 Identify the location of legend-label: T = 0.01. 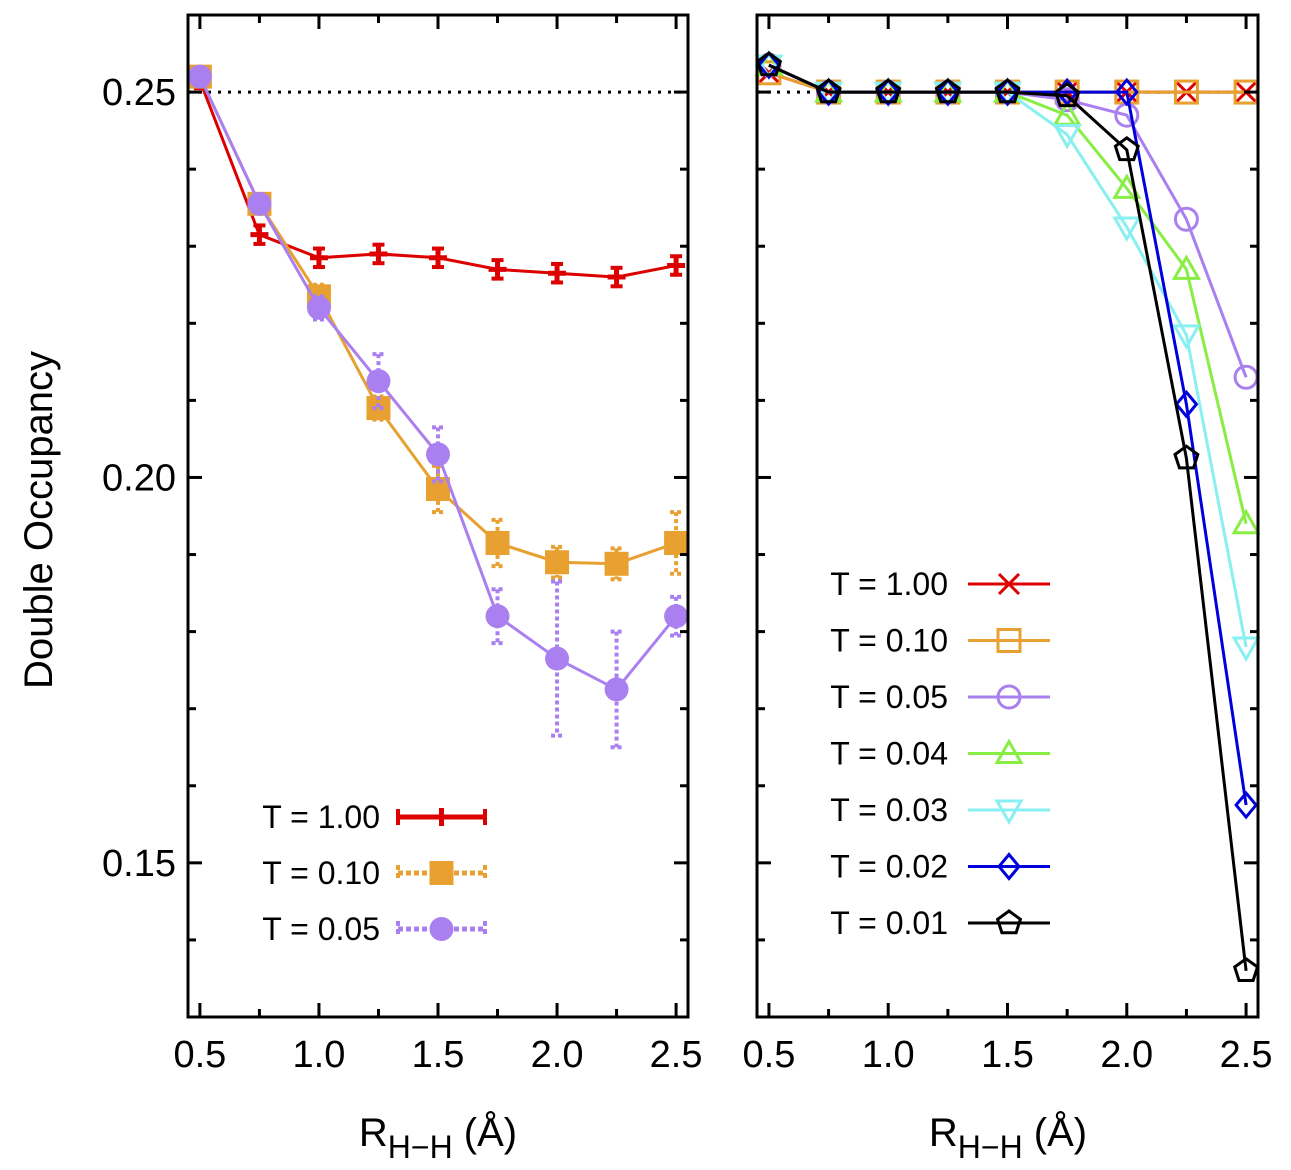
(889, 923).